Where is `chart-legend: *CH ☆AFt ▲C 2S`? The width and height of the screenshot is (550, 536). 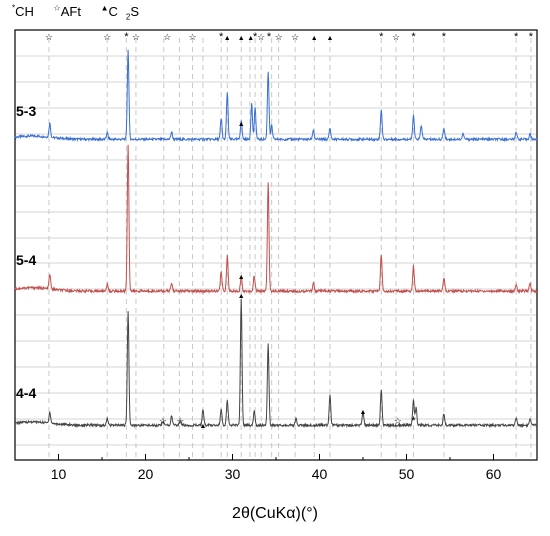
chart-legend: *CH ☆AFt ▲C 2S is located at coordinates (83, 13).